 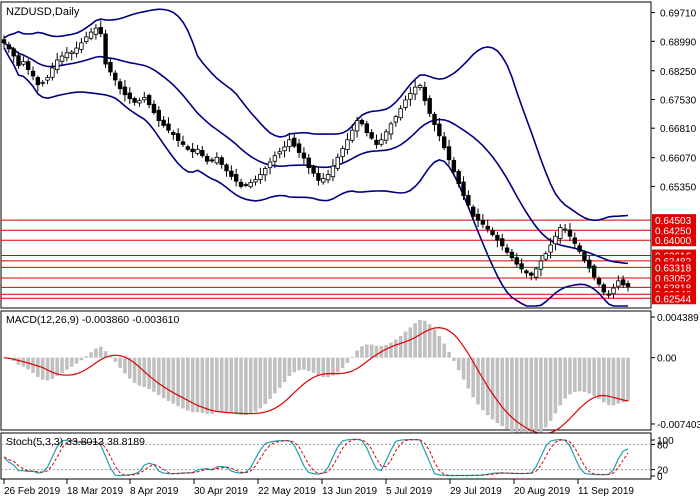 I want to click on date-tick-label: 26 Feb 2019, so click(x=32, y=491).